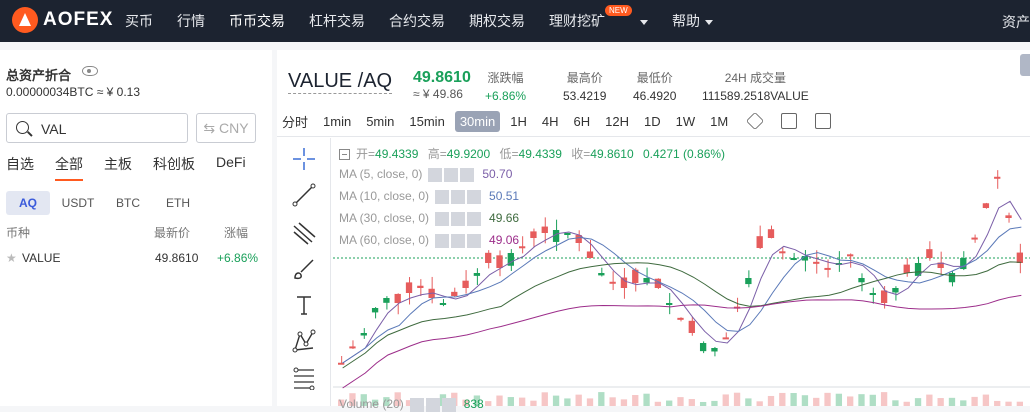 Image resolution: width=1030 pixels, height=412 pixels. What do you see at coordinates (344, 155) in the screenshot?
I see `collapse-icon` at bounding box center [344, 155].